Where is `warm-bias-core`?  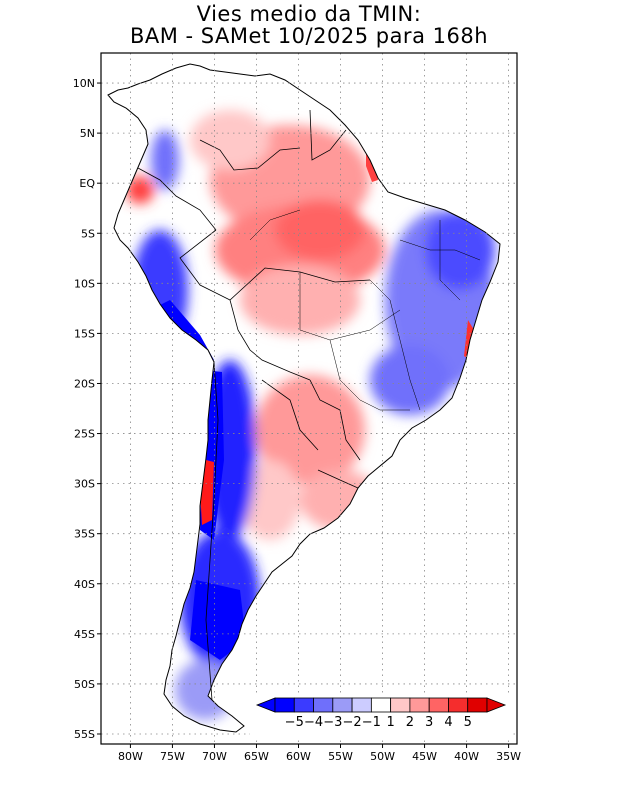
warm-bias-core is located at coordinates (320, 230).